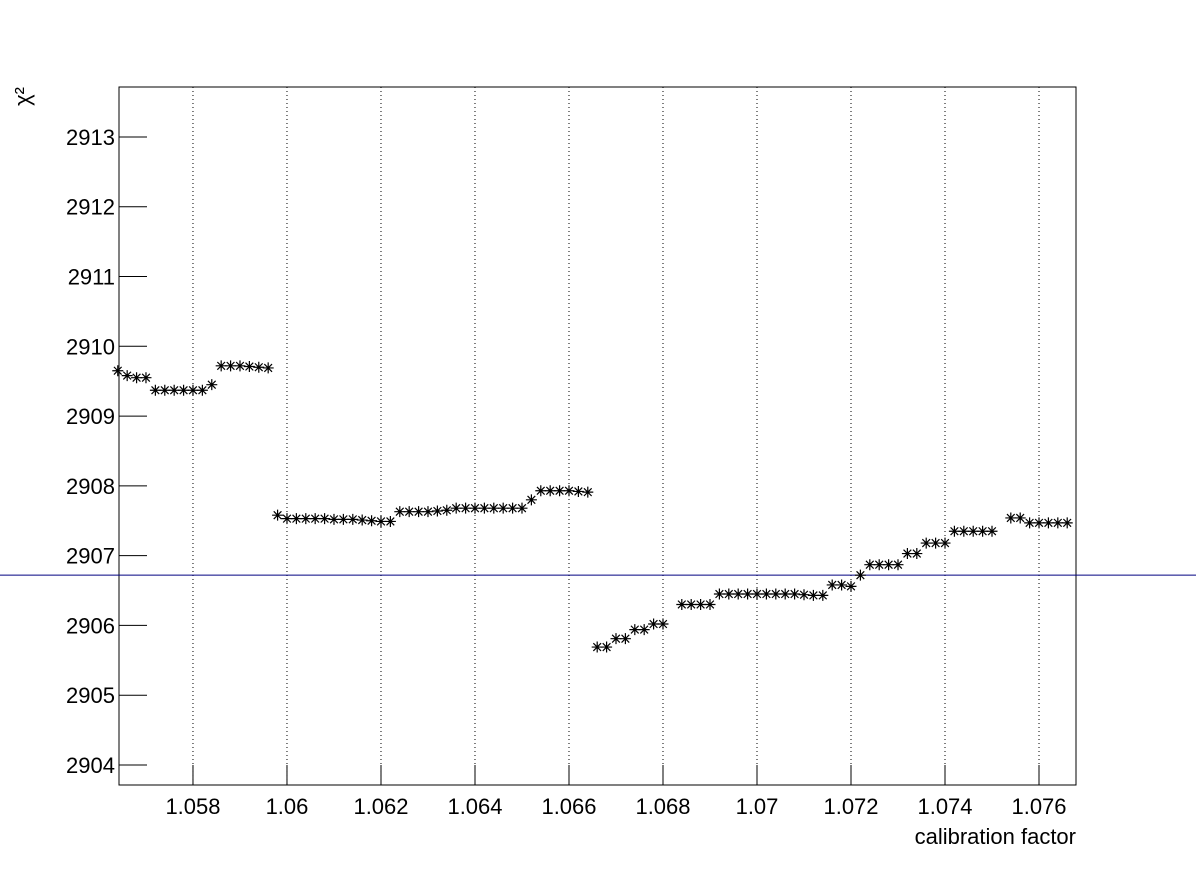  I want to click on y-tick-label: 2906, so click(90, 625).